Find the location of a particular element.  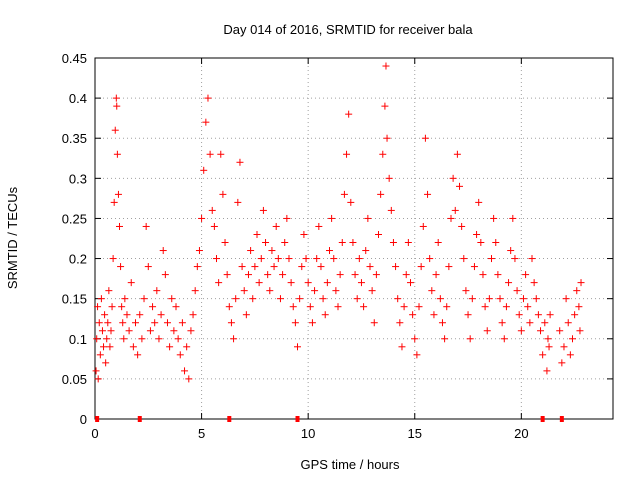

x-tick-label: 20 is located at coordinates (521, 433).